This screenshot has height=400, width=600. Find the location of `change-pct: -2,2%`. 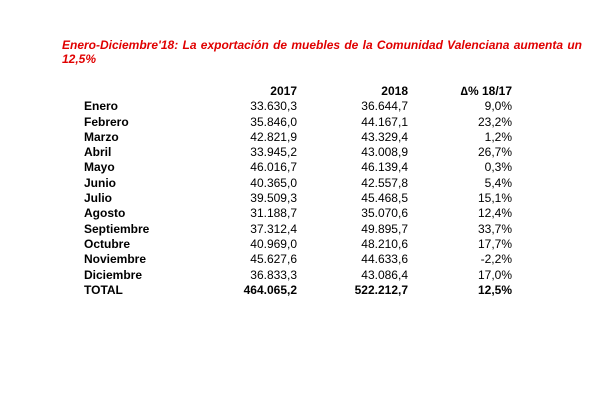

change-pct: -2,2% is located at coordinates (496, 259).